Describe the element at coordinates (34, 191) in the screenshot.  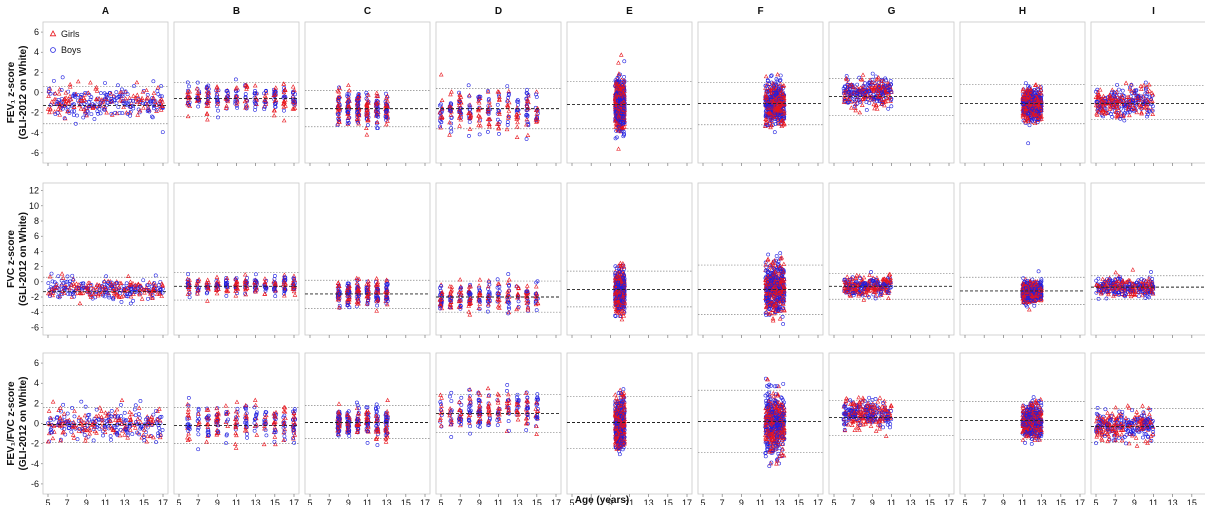
I see `y-tick-label: 12` at that location.